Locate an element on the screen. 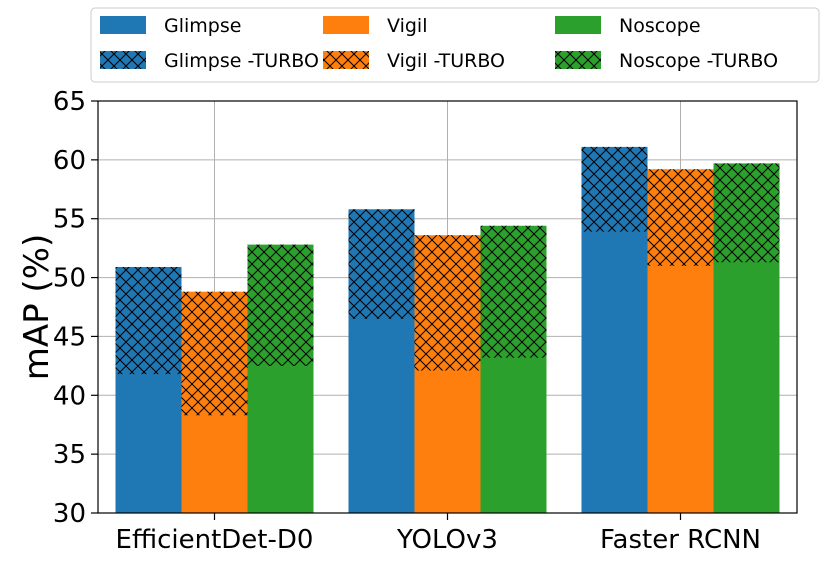 Image resolution: width=830 pixels, height=561 pixels. y-tick-label: 50 is located at coordinates (69, 279).